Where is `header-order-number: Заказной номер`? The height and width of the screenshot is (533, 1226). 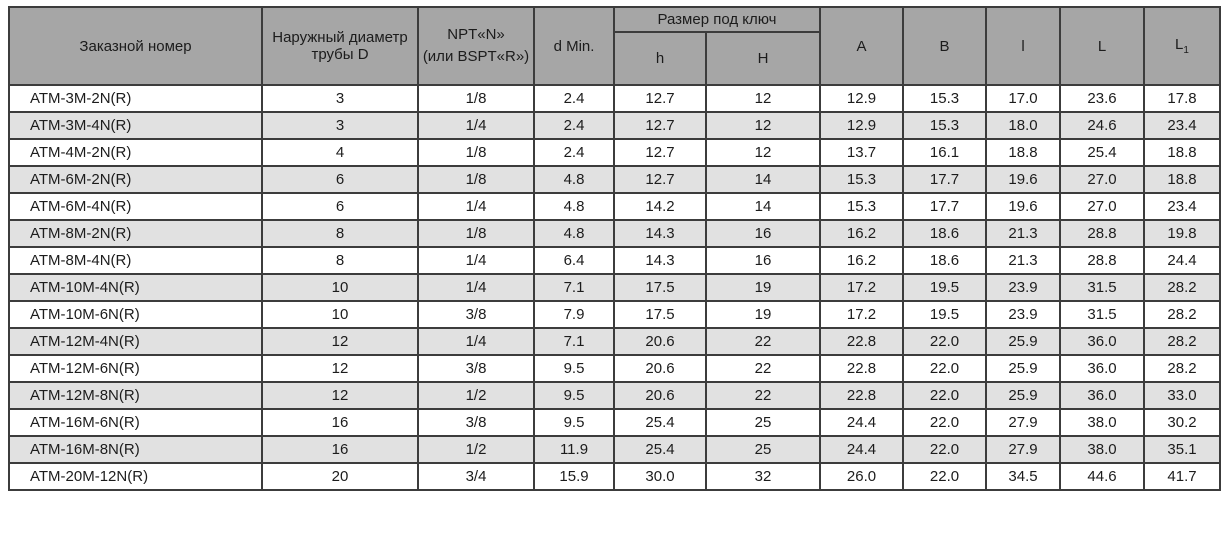
header-order-number: Заказной номер is located at coordinates (135, 46).